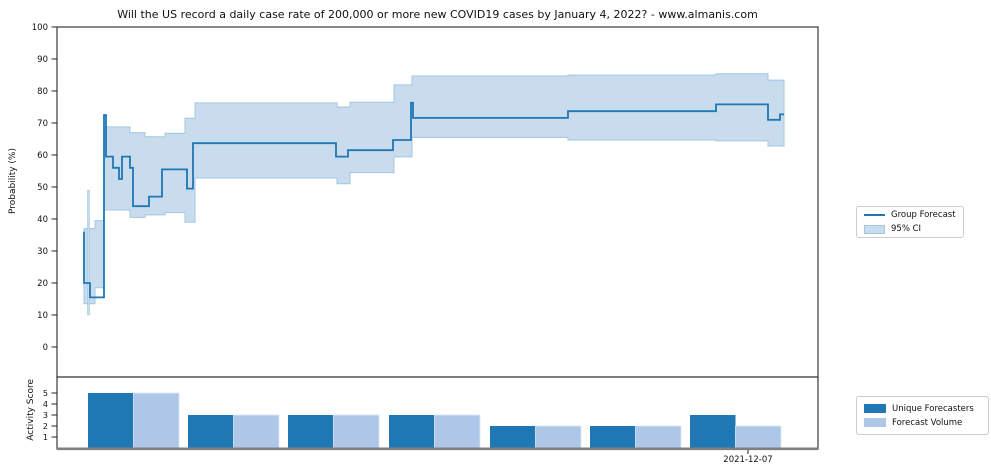 The image size is (991, 476). Describe the element at coordinates (42, 252) in the screenshot. I see `svg-text: 30` at that location.